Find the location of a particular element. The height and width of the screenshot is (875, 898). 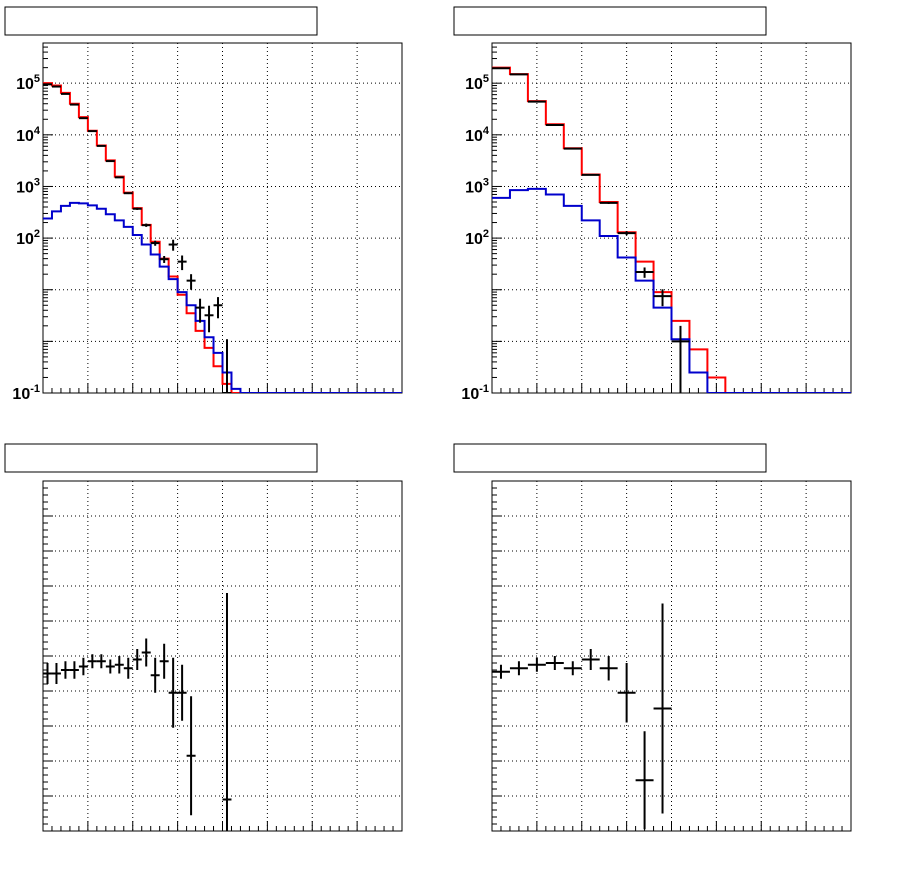

y-tick-label: 10² is located at coordinates (477, 238).